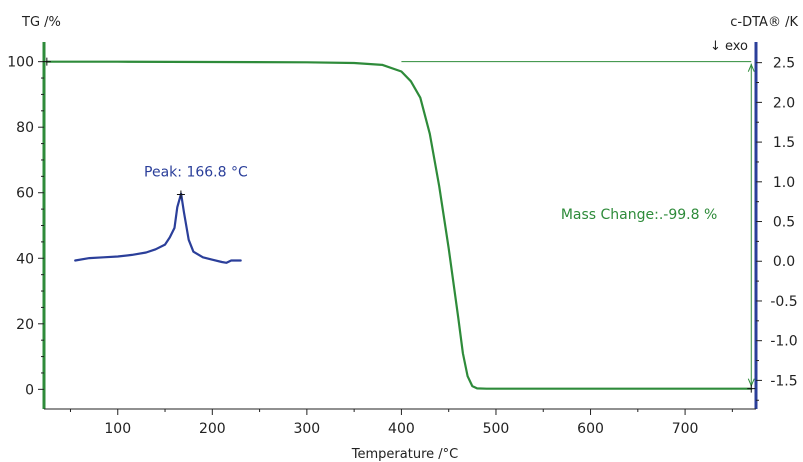 Image resolution: width=803 pixels, height=462 pixels. I want to click on y-right-tick-label: -0.5, so click(783, 302).